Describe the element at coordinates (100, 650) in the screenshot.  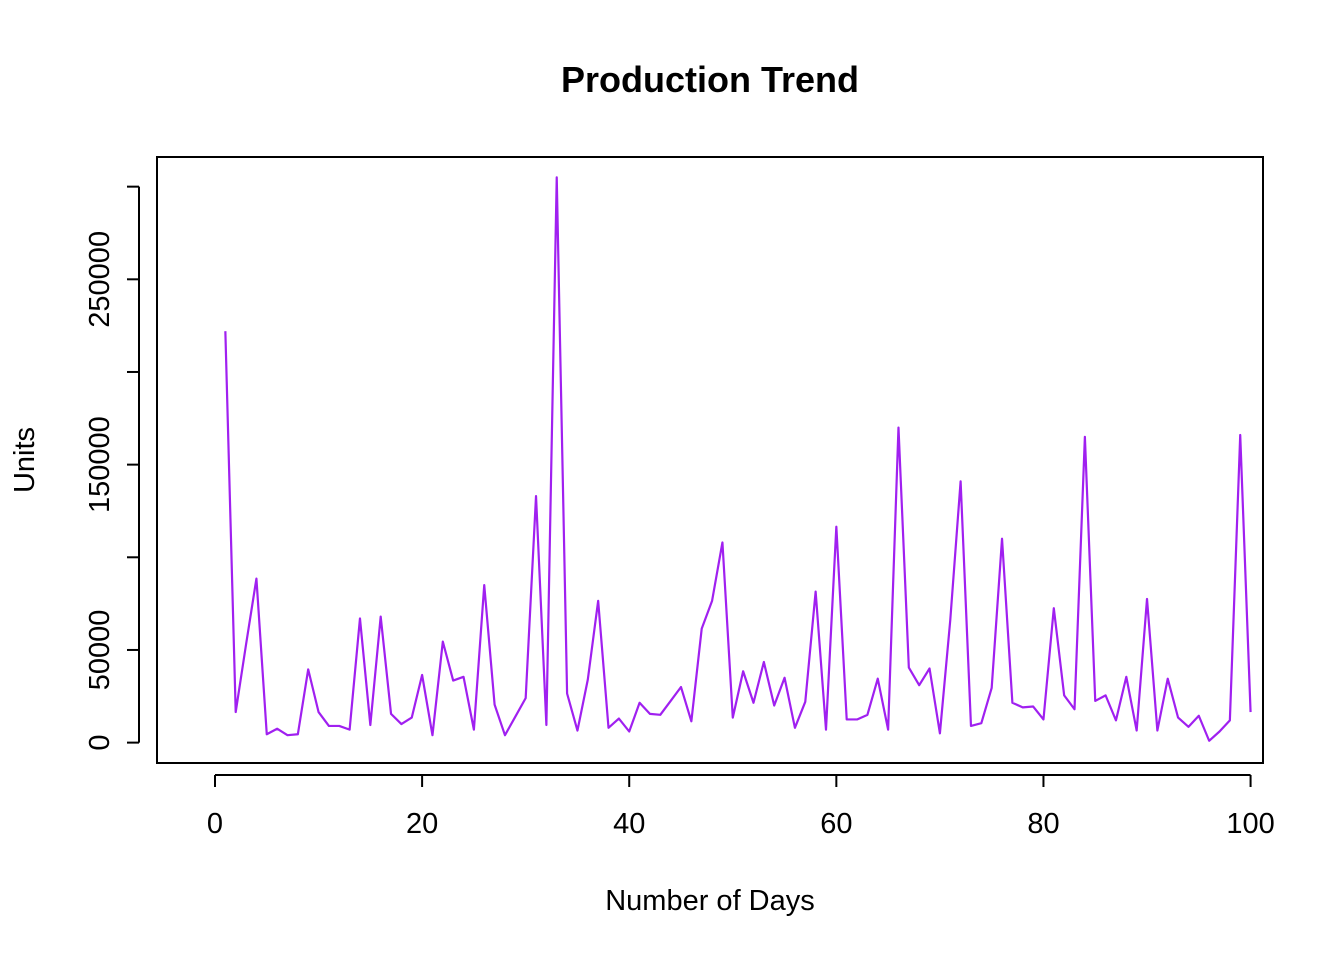
I see `y-tick-label: 50000` at that location.